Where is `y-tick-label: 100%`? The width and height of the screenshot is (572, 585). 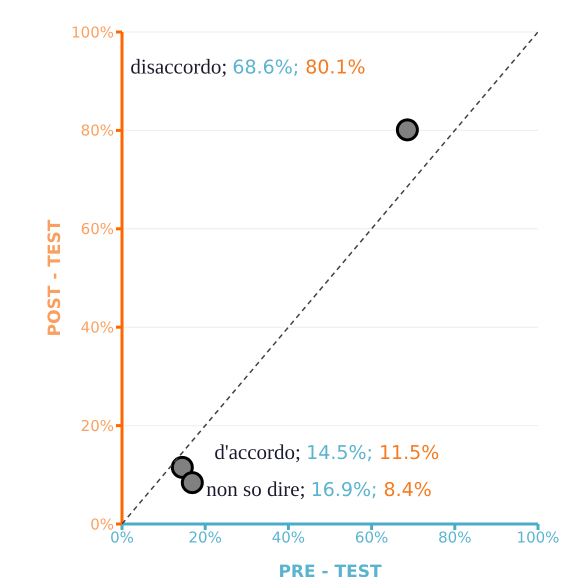 y-tick-label: 100% is located at coordinates (92, 32).